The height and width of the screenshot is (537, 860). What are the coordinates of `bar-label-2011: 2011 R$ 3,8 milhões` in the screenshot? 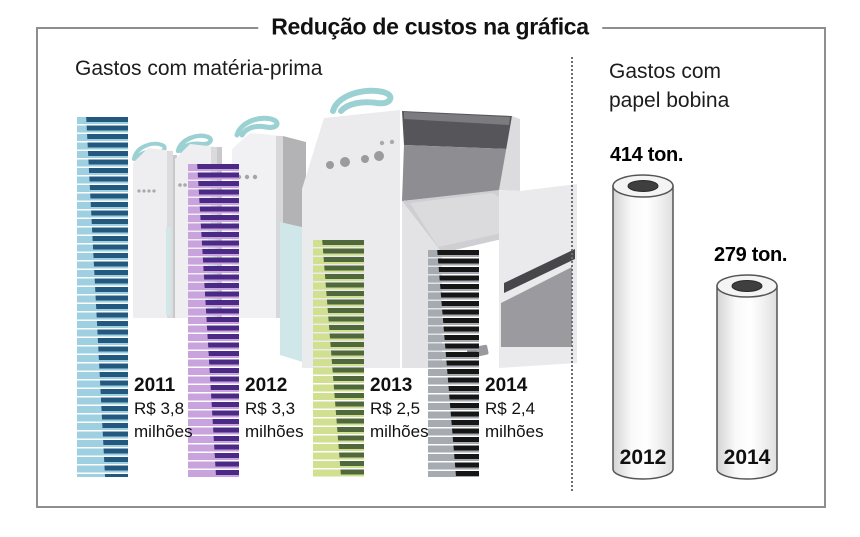 It's located at (189, 408).